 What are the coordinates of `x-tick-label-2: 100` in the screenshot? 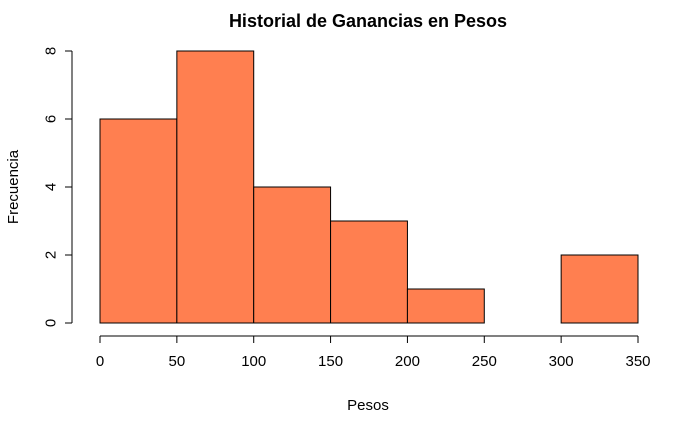 It's located at (253, 361).